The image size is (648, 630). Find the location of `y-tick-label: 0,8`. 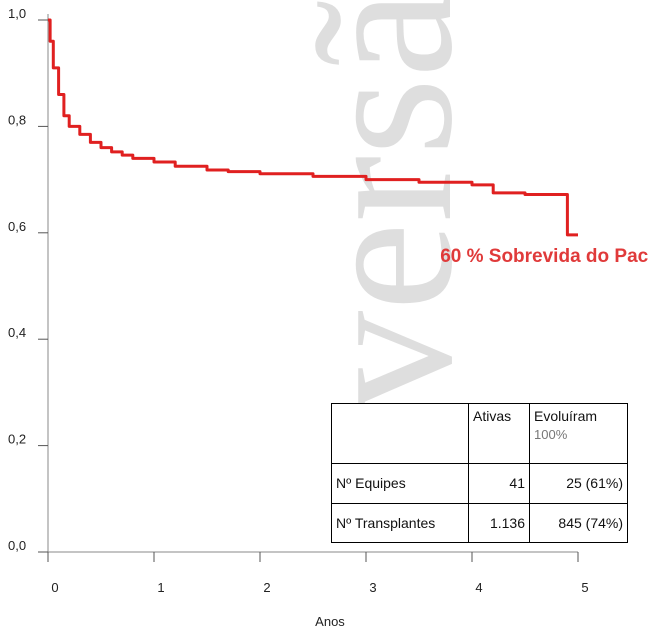

y-tick-label: 0,8 is located at coordinates (17, 119).